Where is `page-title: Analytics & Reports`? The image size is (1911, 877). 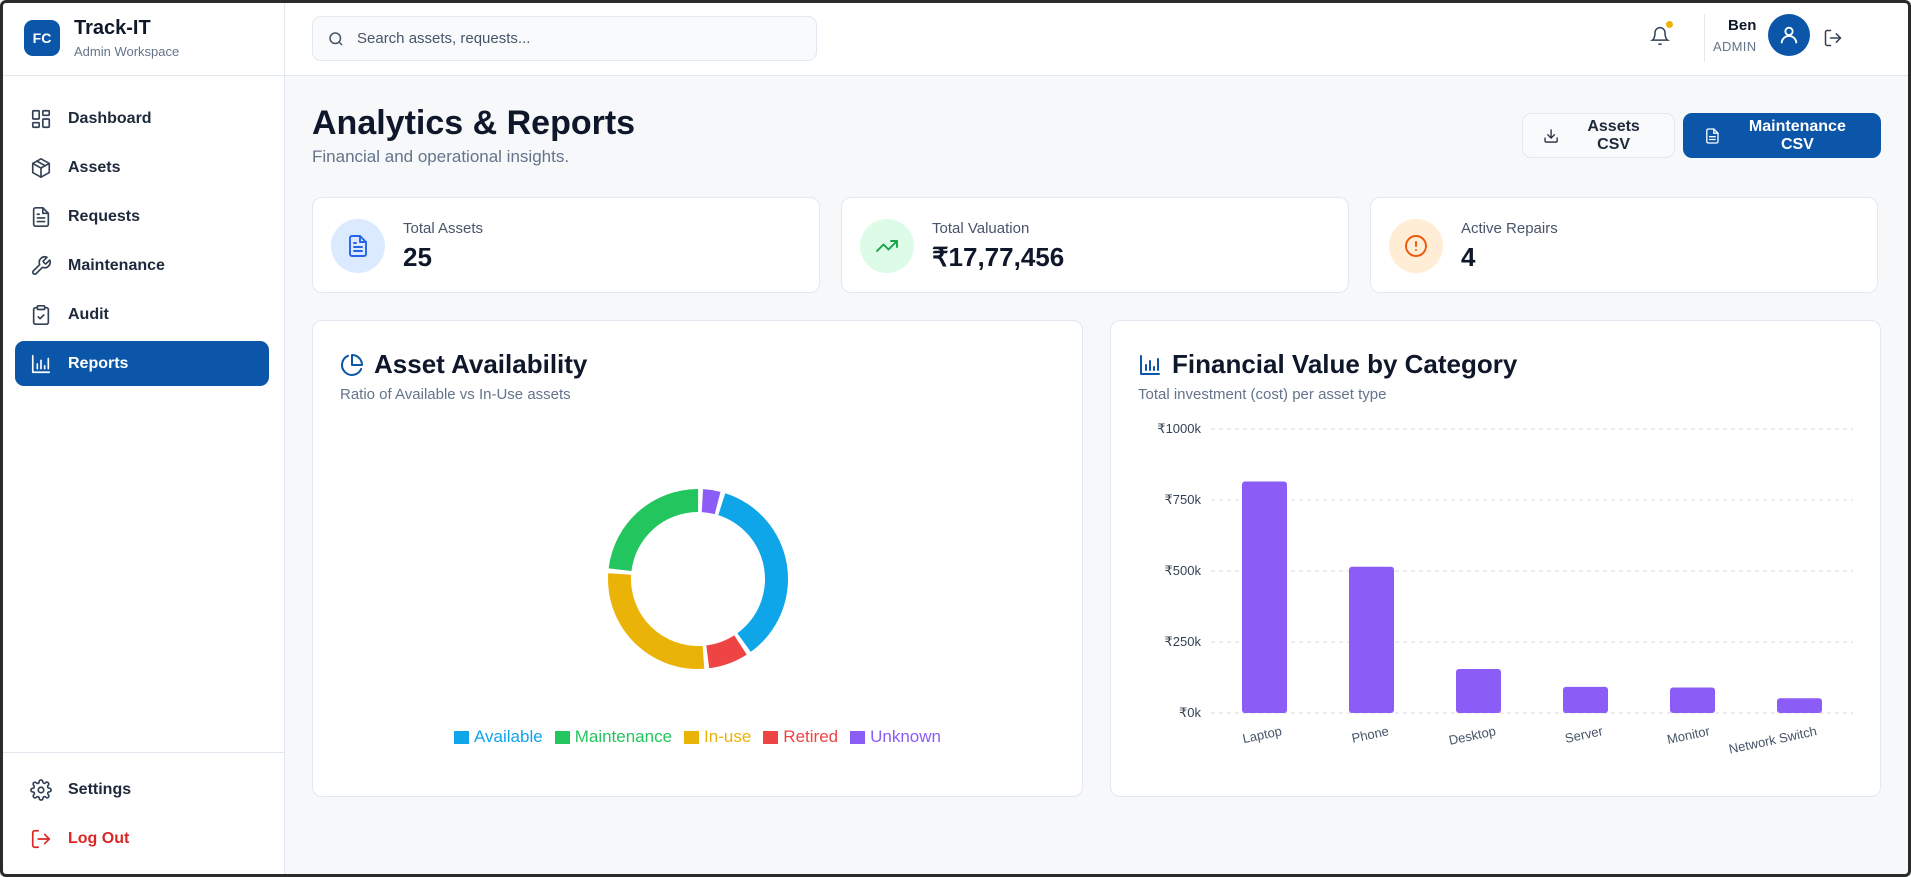 page-title: Analytics & Reports is located at coordinates (474, 123).